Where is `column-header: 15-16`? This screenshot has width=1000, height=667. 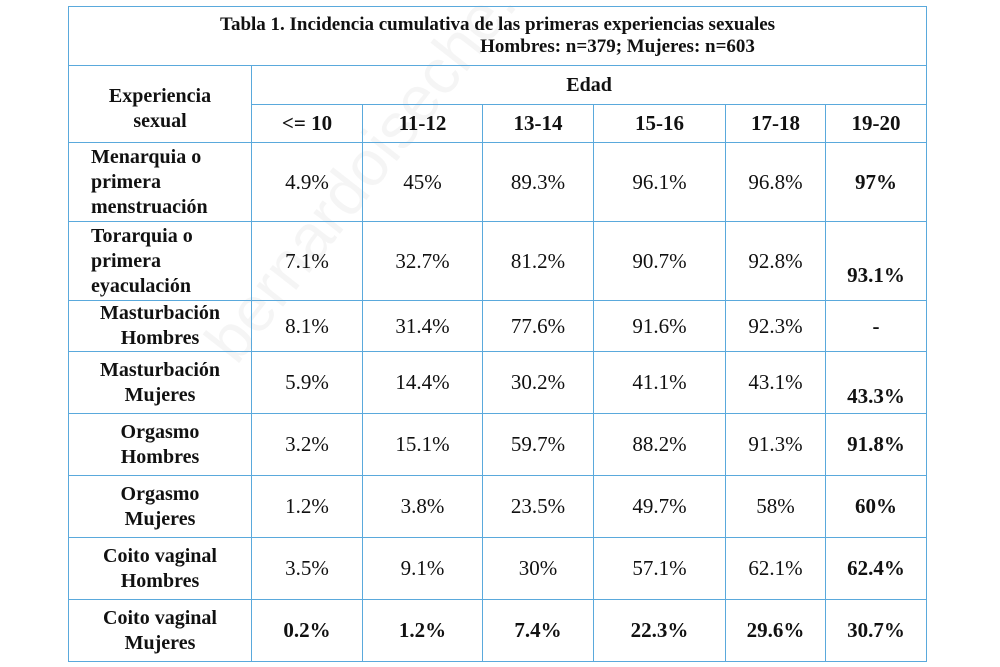 column-header: 15-16 is located at coordinates (659, 123).